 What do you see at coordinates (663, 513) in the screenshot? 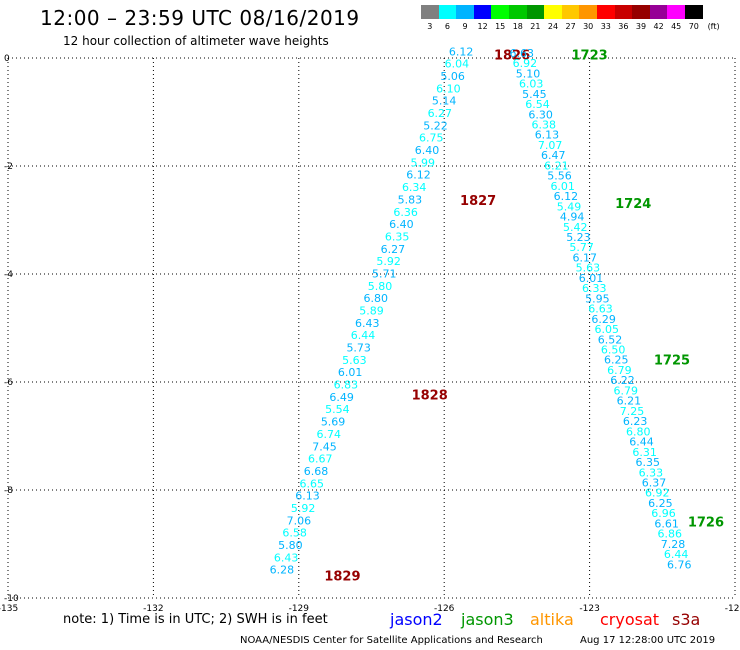
I see `wave-height-label: 6.96` at bounding box center [663, 513].